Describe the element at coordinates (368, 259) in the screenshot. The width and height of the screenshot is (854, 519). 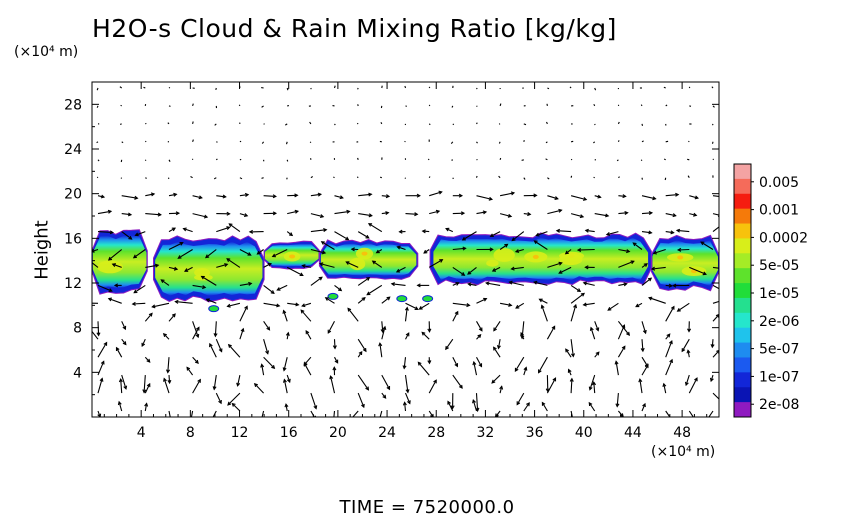
I see `cloud-patch` at that location.